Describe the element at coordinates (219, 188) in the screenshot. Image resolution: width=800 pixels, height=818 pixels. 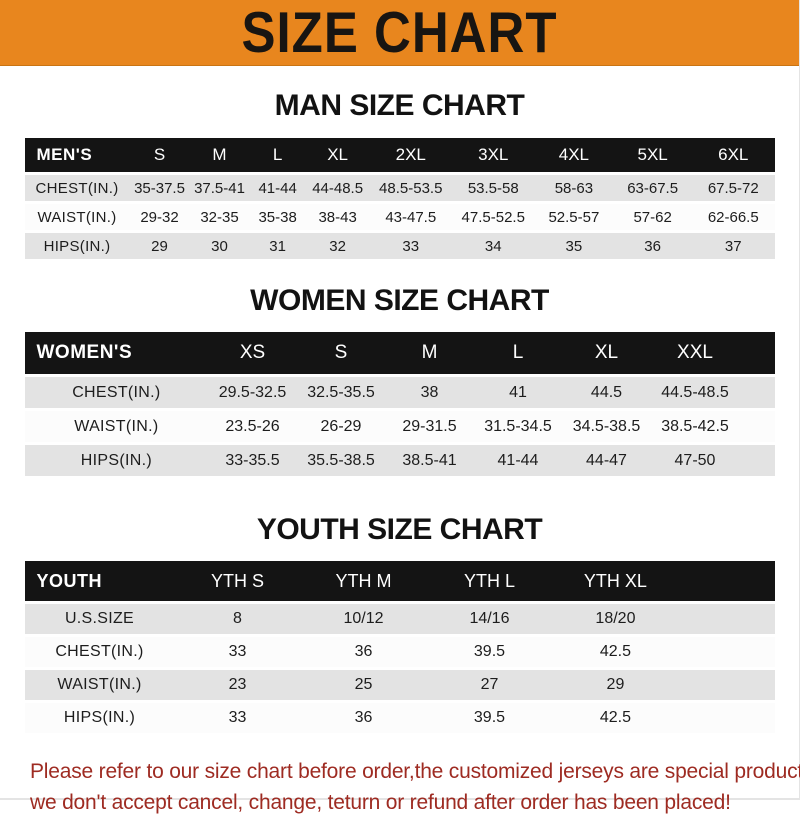
I see `table-cell: 37.5-41` at that location.